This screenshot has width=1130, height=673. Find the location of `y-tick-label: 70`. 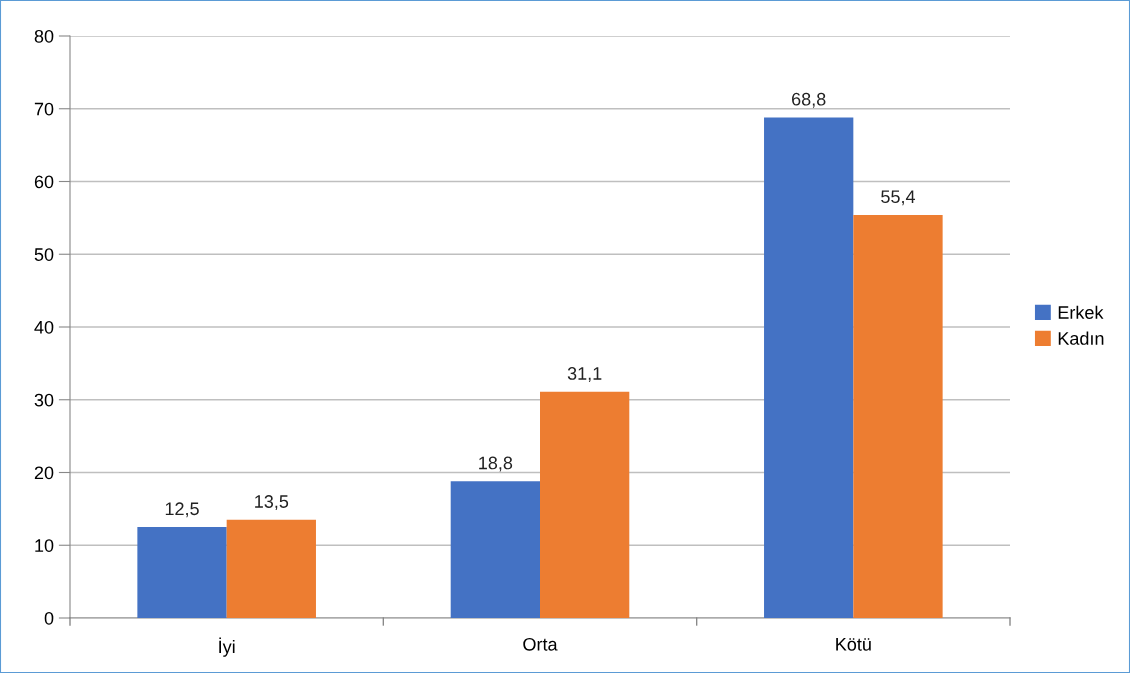

y-tick-label: 70 is located at coordinates (44, 109).